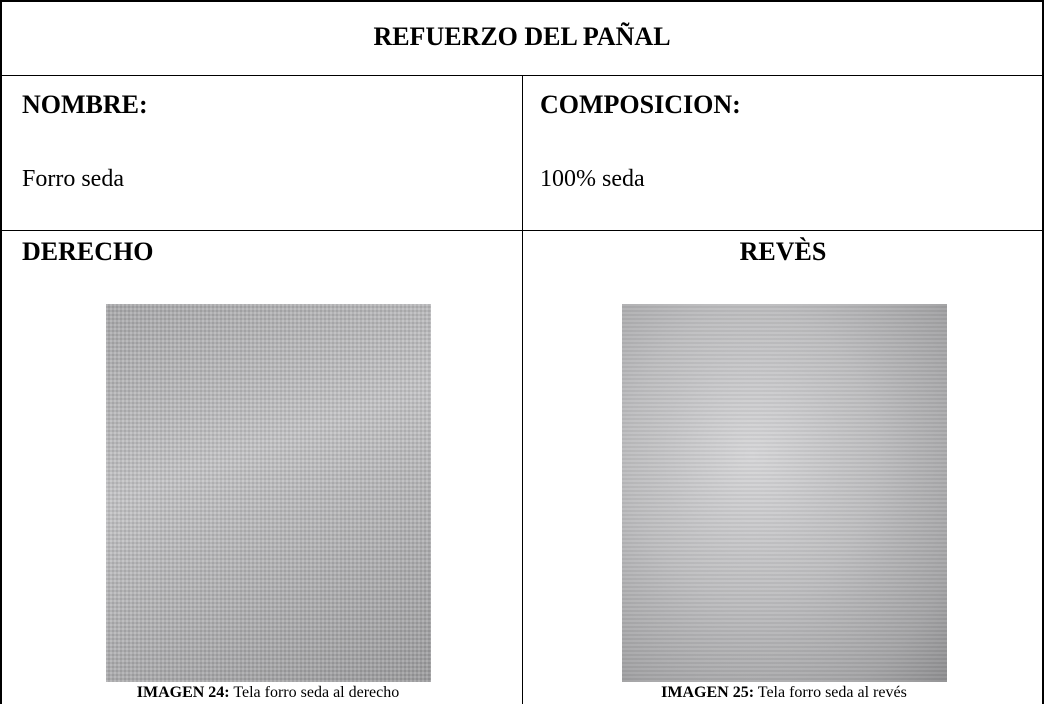 The height and width of the screenshot is (704, 1044). I want to click on image-heading: DERECHO, so click(88, 251).